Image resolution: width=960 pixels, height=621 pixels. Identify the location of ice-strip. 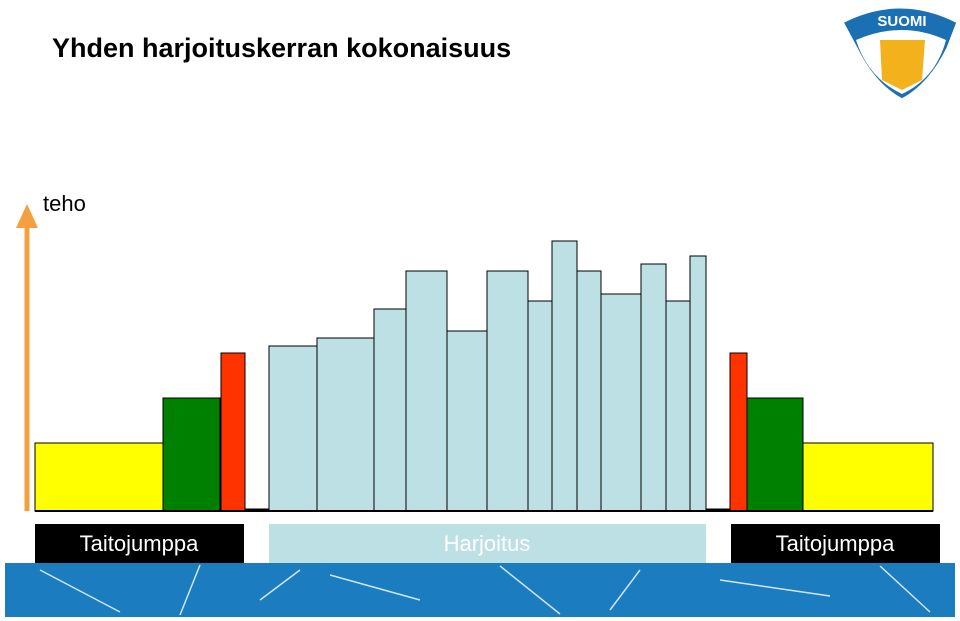
(480, 590).